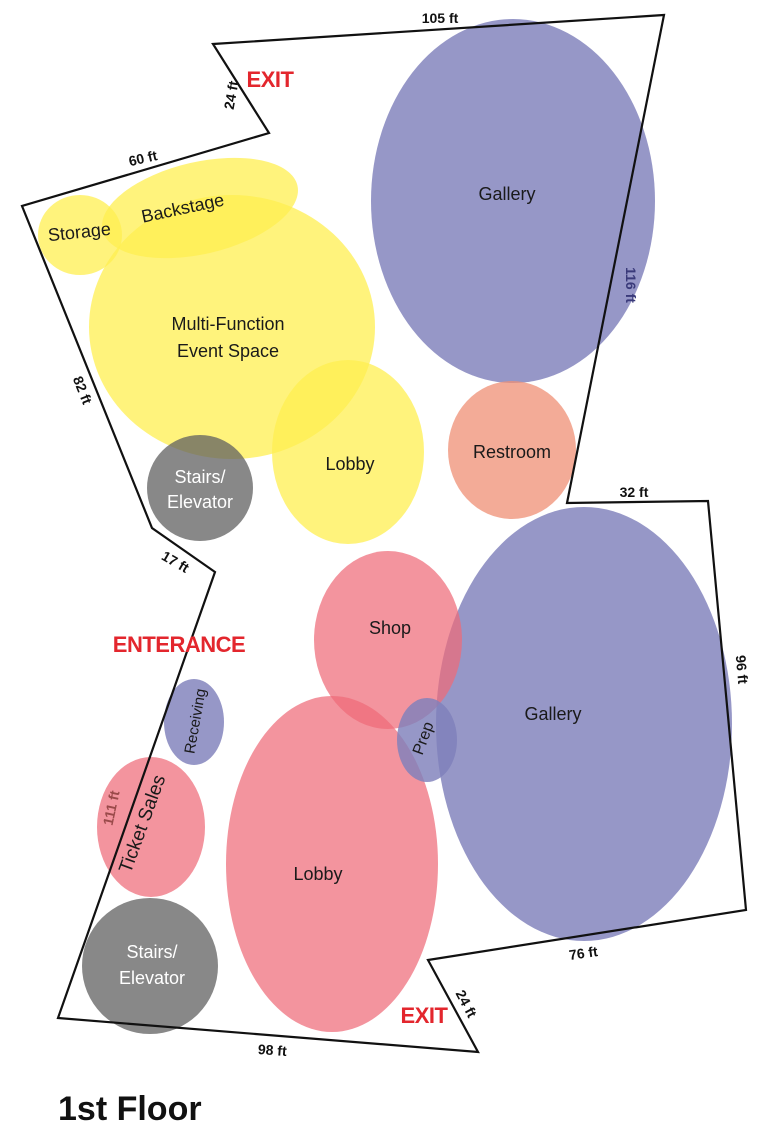 Image resolution: width=768 pixels, height=1129 pixels. Describe the element at coordinates (388, 640) in the screenshot. I see `shop-zone` at that location.